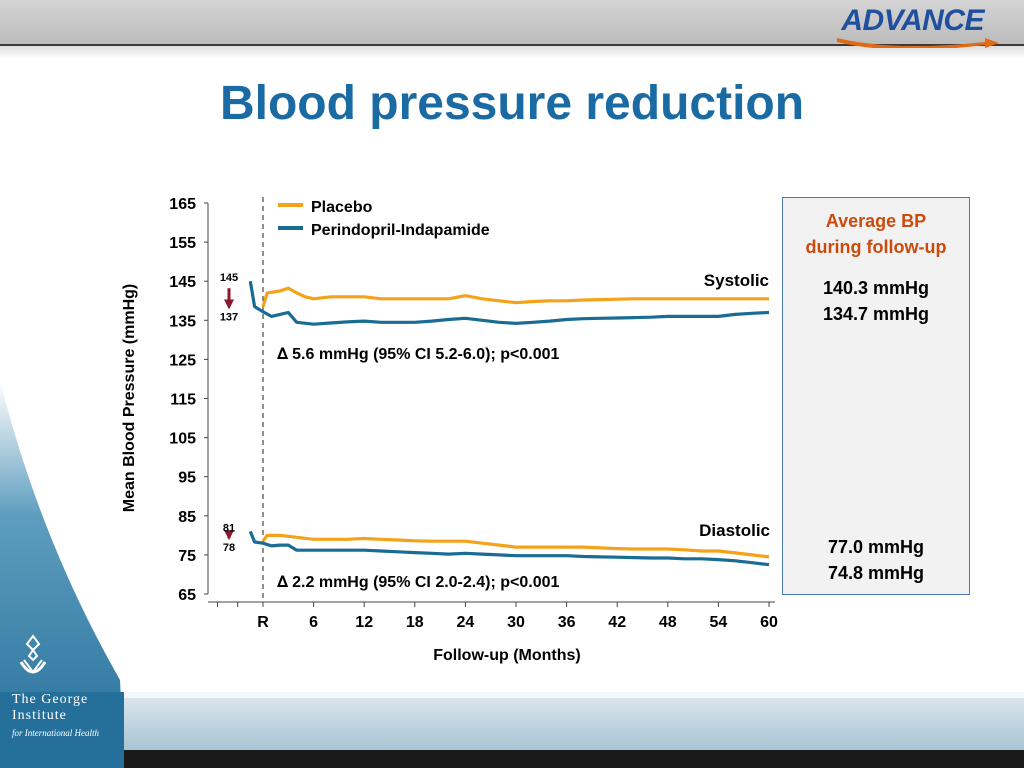  Describe the element at coordinates (497, 616) in the screenshot. I see `x-axis-ticks: R 6 12 18 24 30 36 42 48 54 60` at that location.